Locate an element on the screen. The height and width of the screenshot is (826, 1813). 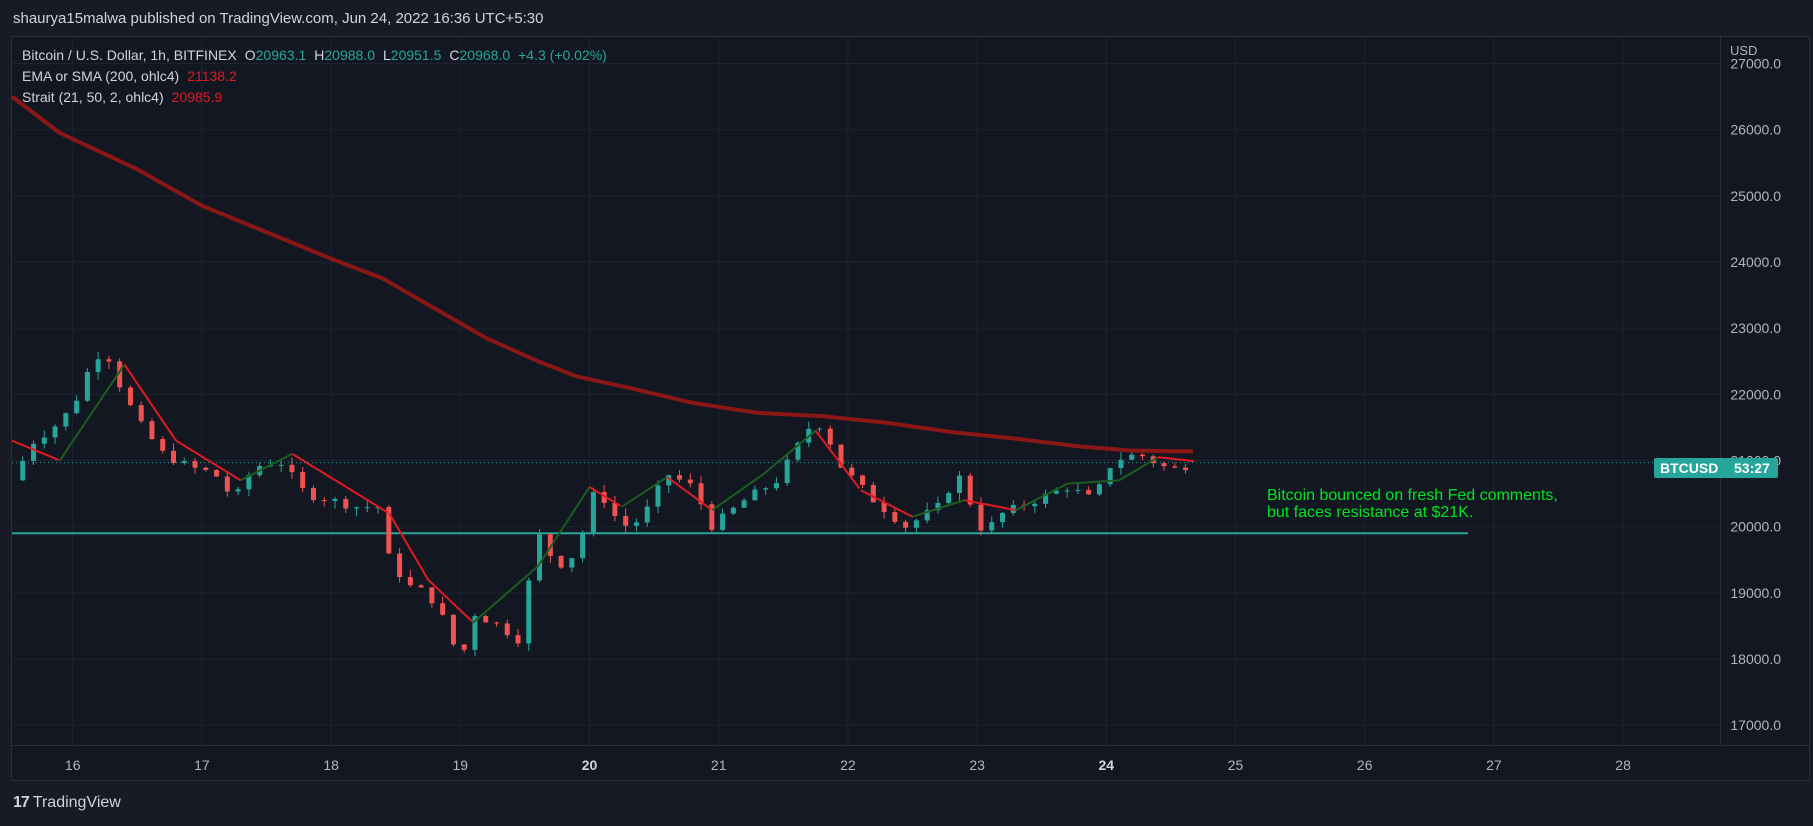
time-tick-label: 17 is located at coordinates (202, 765).